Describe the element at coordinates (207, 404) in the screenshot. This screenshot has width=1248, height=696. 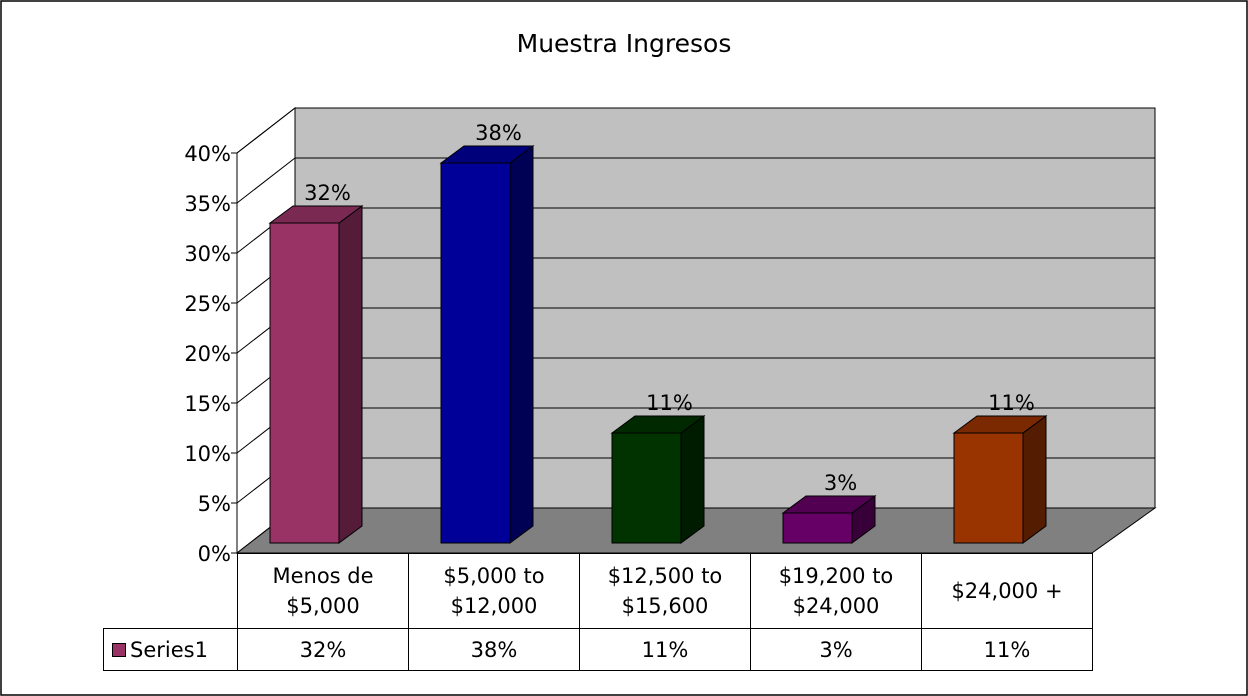
I see `y-tick-label: 15%` at that location.